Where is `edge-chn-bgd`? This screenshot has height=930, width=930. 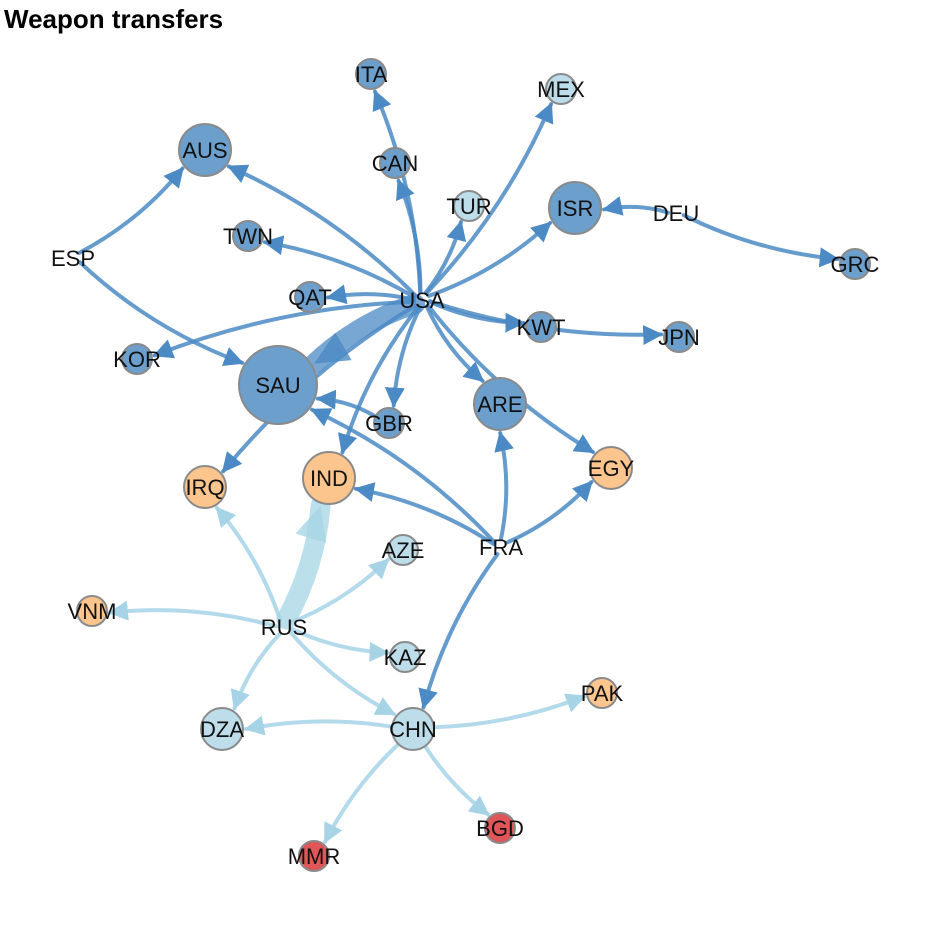
edge-chn-bgd is located at coordinates (453, 775).